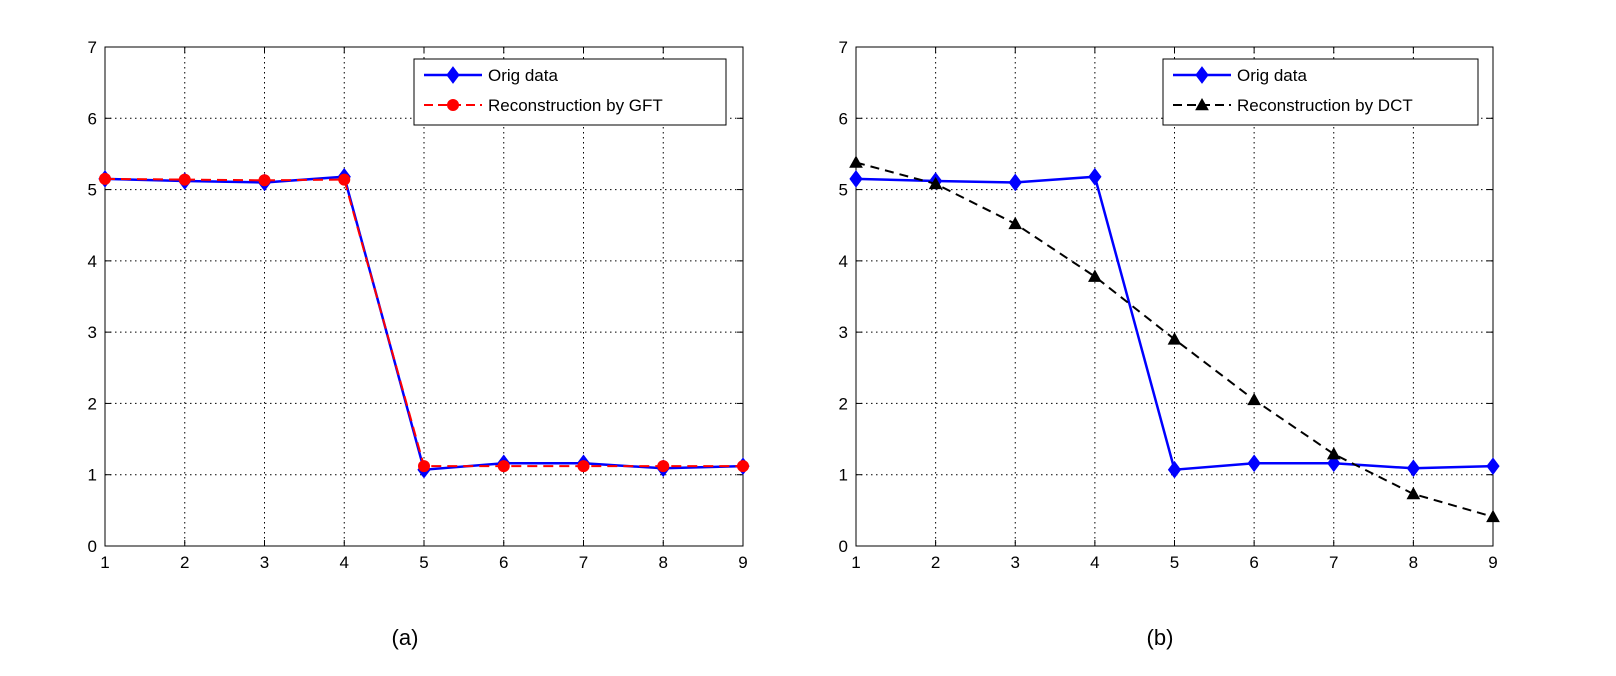 This screenshot has width=1616, height=676. Describe the element at coordinates (1325, 105) in the screenshot. I see `legend-label-reconstruction-by-dct: Reconstruction by DCT` at that location.